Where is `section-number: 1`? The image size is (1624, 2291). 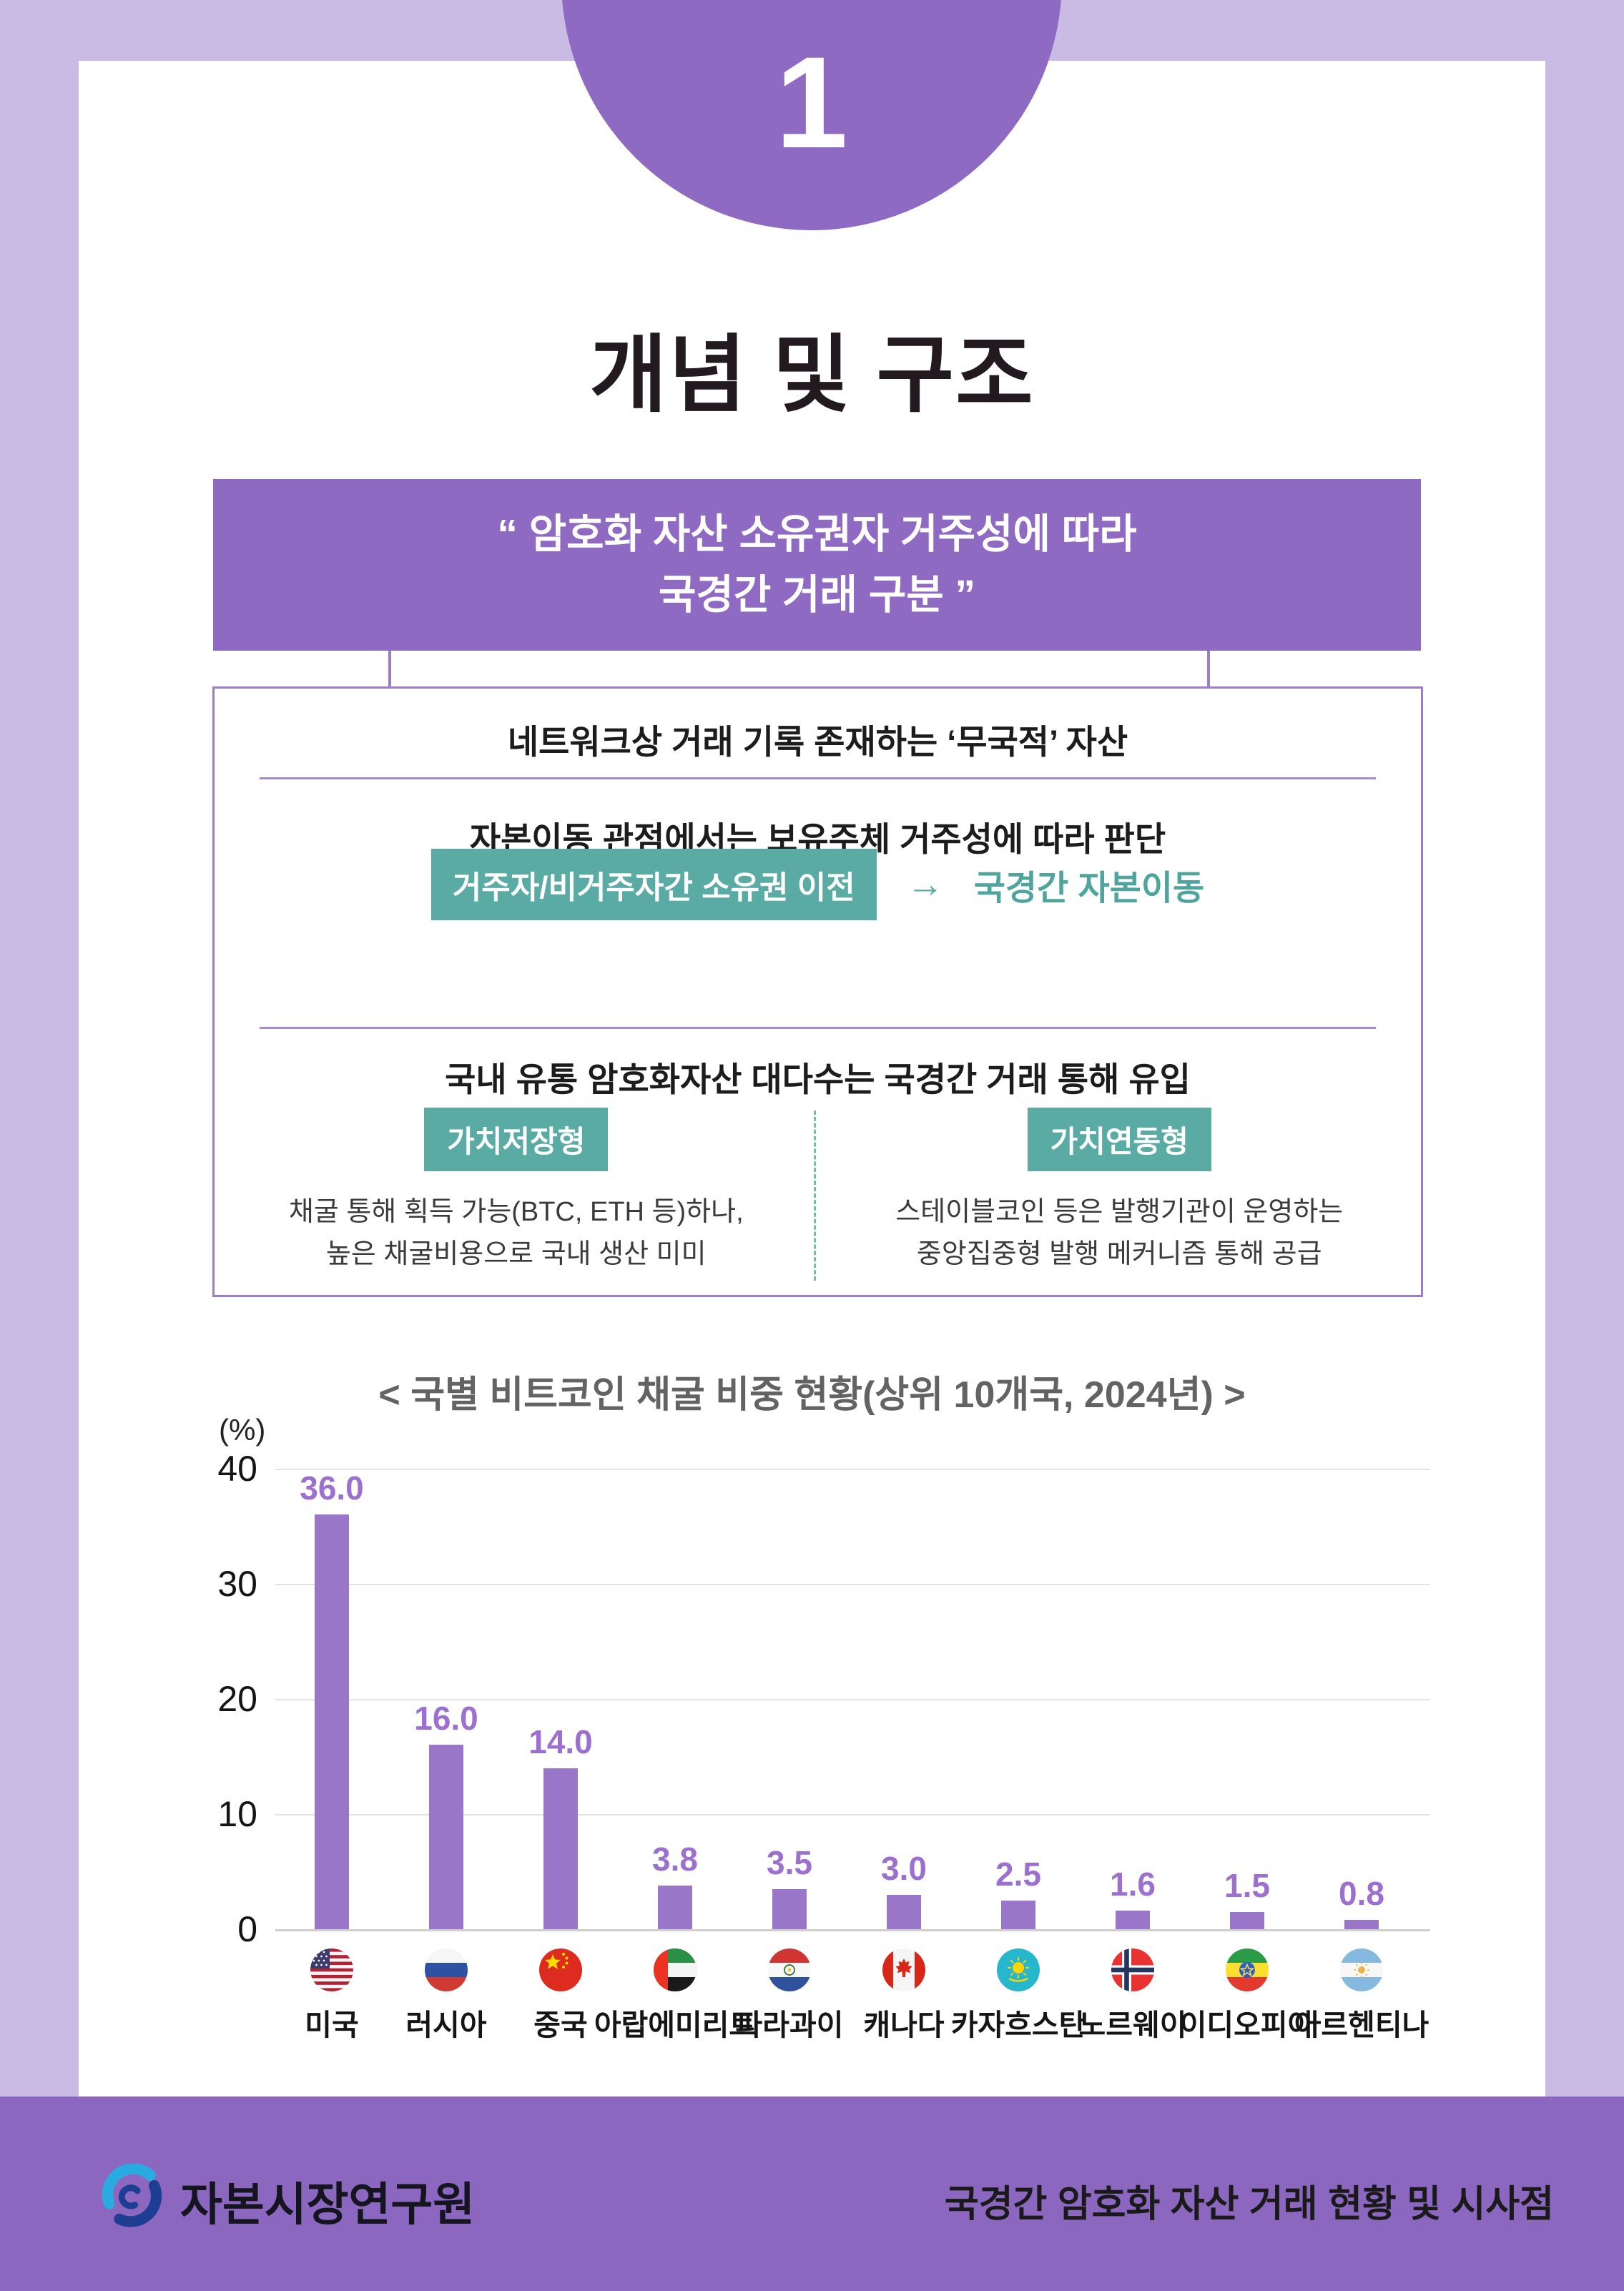
section-number: 1 is located at coordinates (811, 102).